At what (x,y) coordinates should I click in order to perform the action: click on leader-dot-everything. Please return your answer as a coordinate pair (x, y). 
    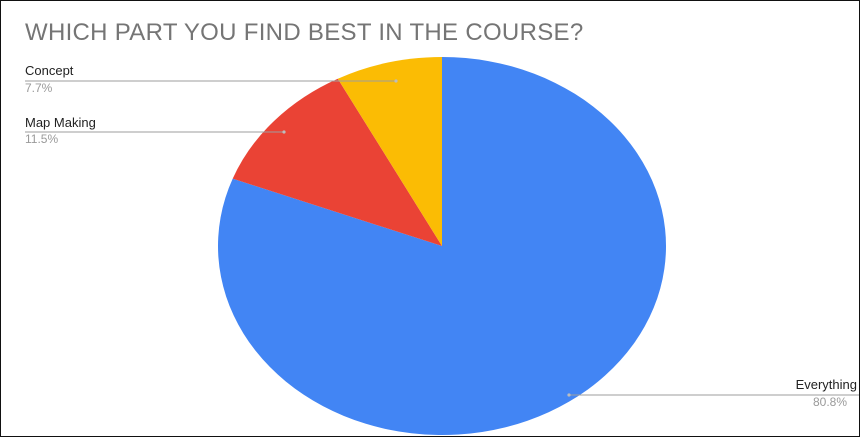
    Looking at the image, I should click on (569, 395).